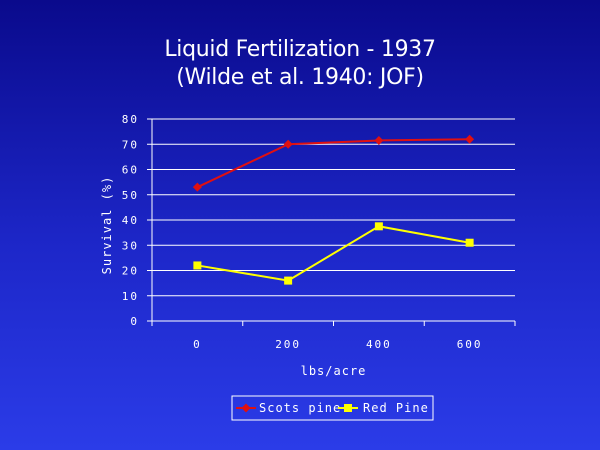 This screenshot has width=600, height=450. I want to click on y-tick-label: 0, so click(134, 321).